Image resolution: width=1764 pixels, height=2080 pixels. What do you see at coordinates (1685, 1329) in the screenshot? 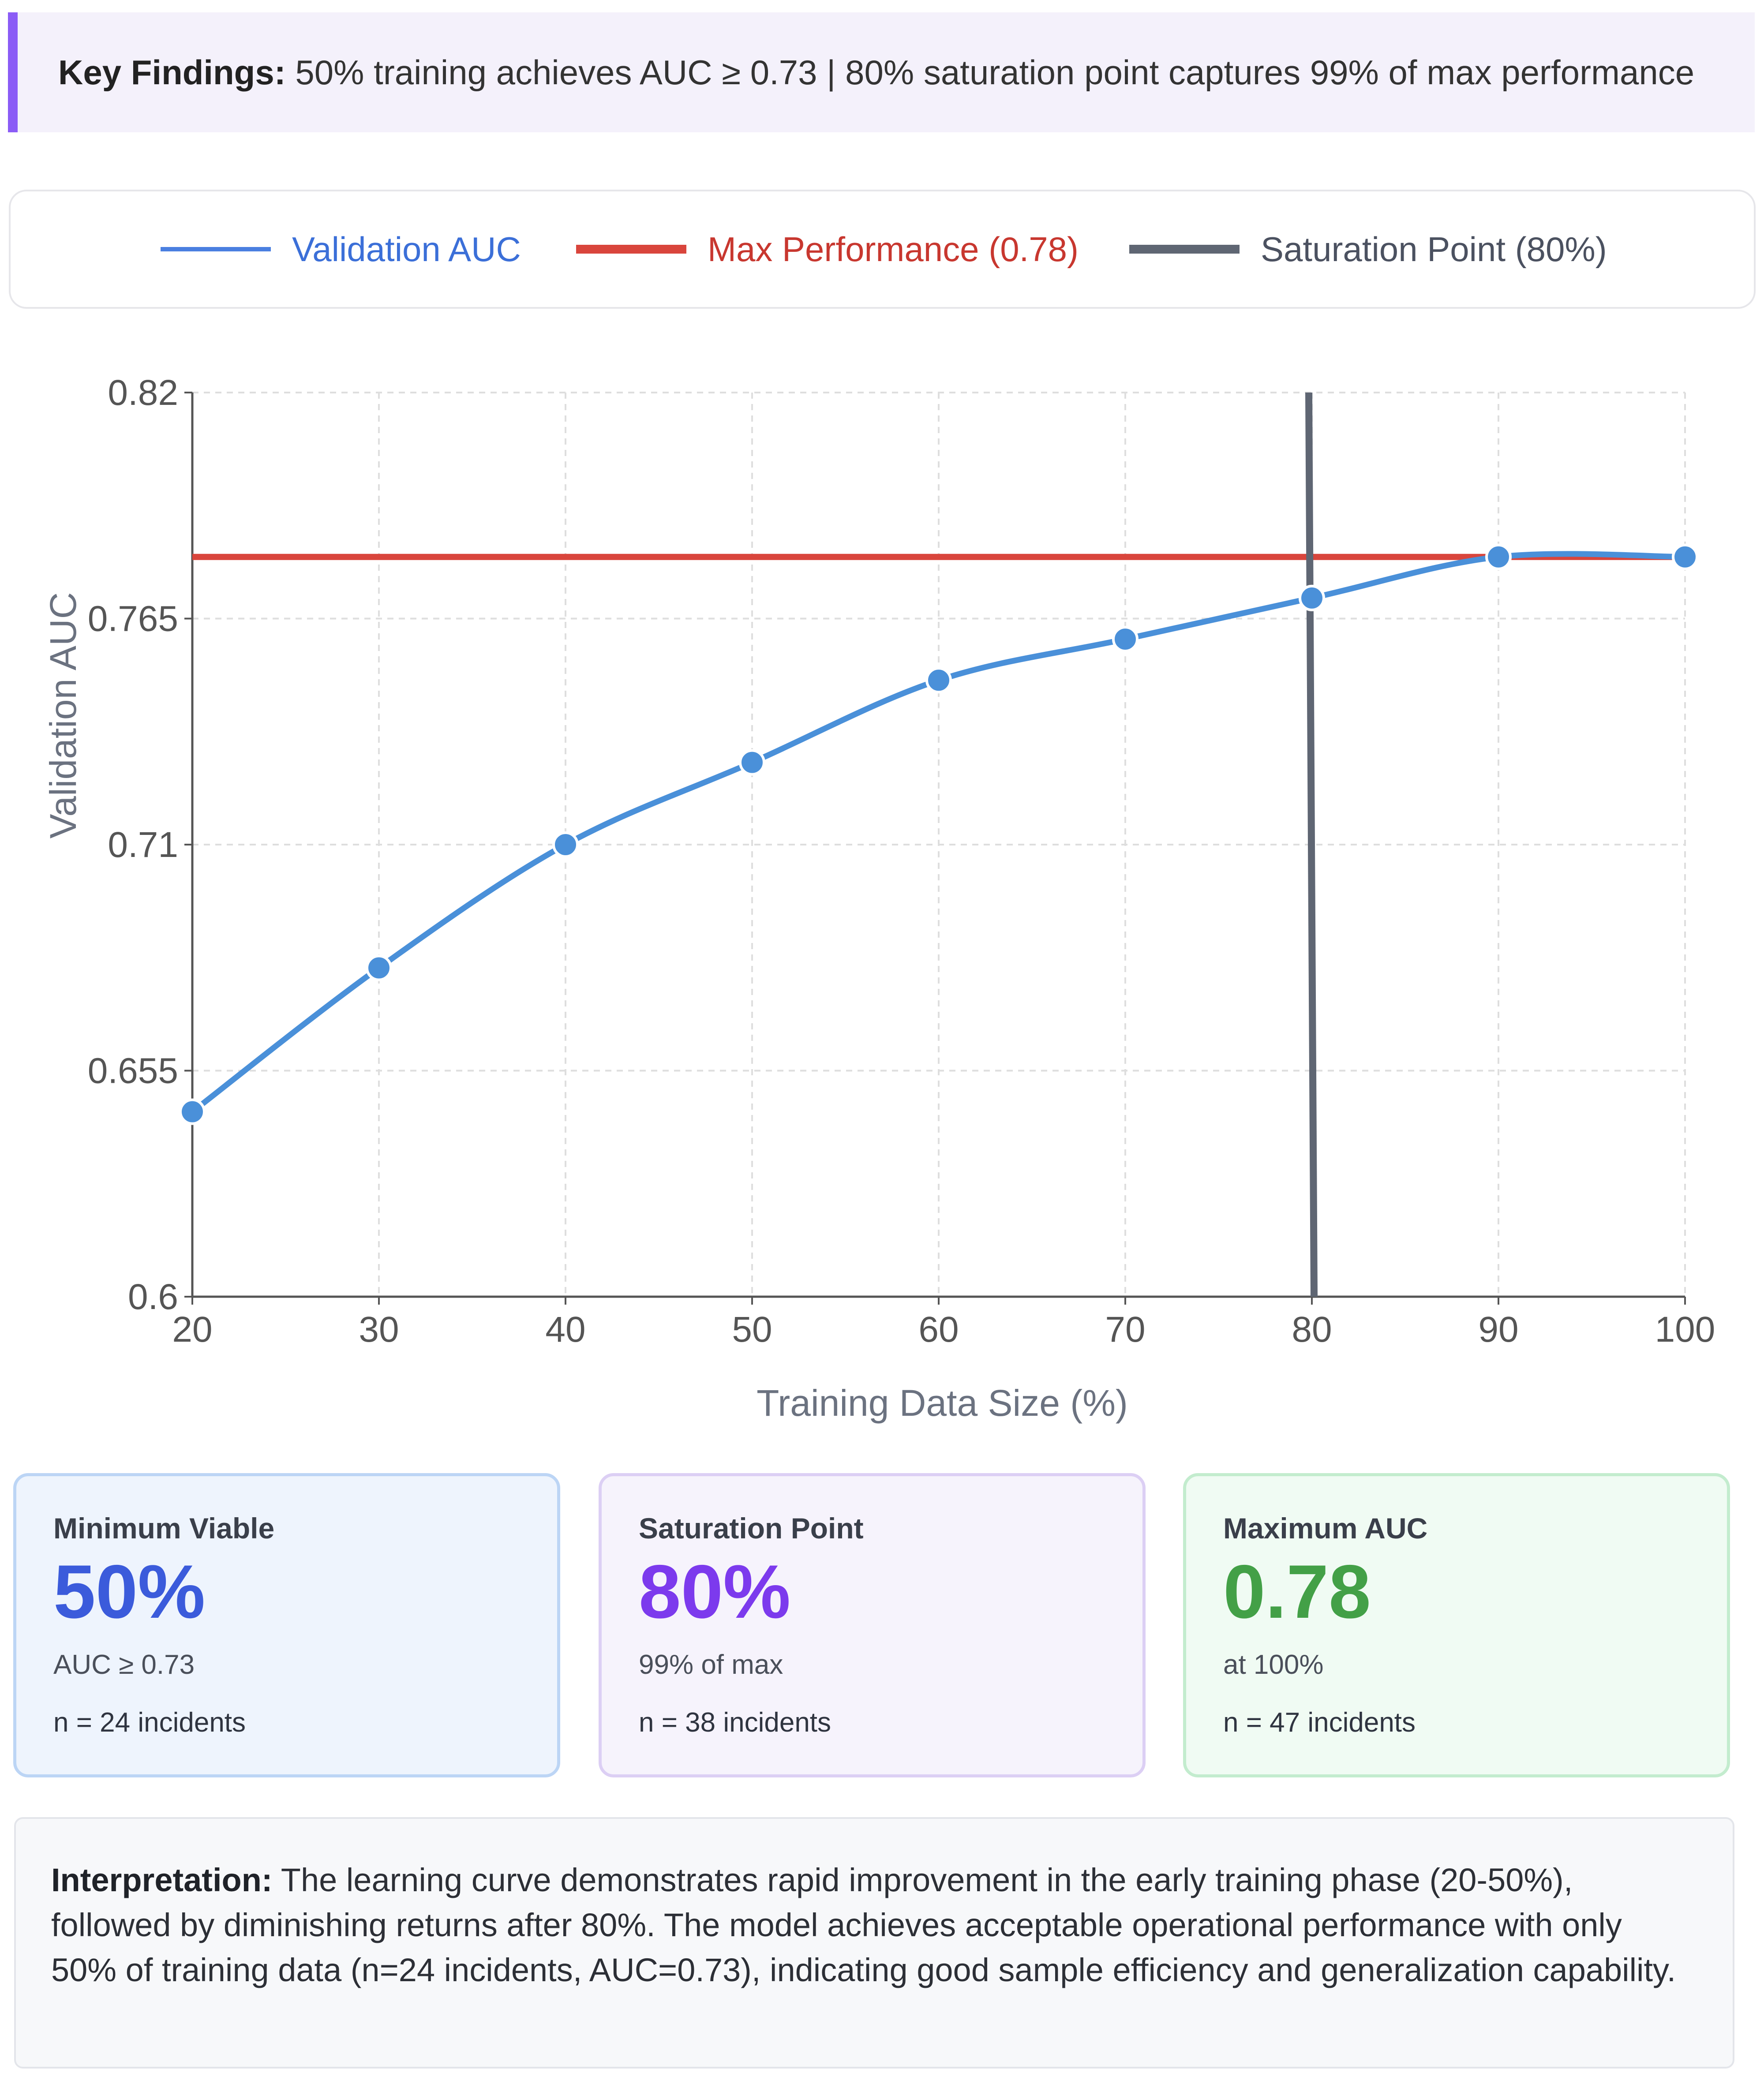
I see `x-tick-label: 100` at bounding box center [1685, 1329].